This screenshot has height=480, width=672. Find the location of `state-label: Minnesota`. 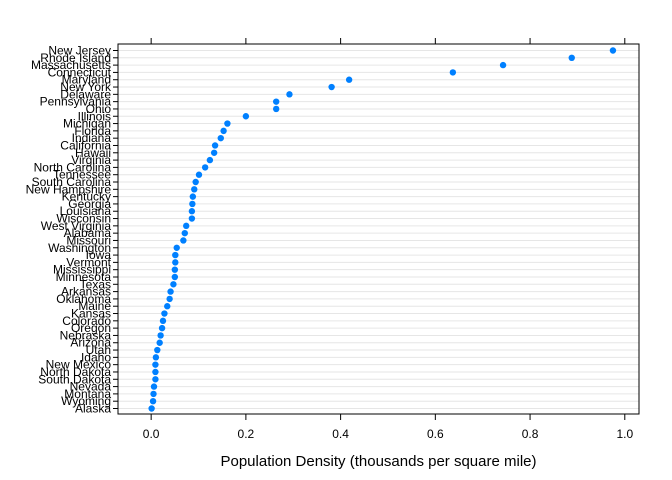

state-label: Minnesota is located at coordinates (84, 277).